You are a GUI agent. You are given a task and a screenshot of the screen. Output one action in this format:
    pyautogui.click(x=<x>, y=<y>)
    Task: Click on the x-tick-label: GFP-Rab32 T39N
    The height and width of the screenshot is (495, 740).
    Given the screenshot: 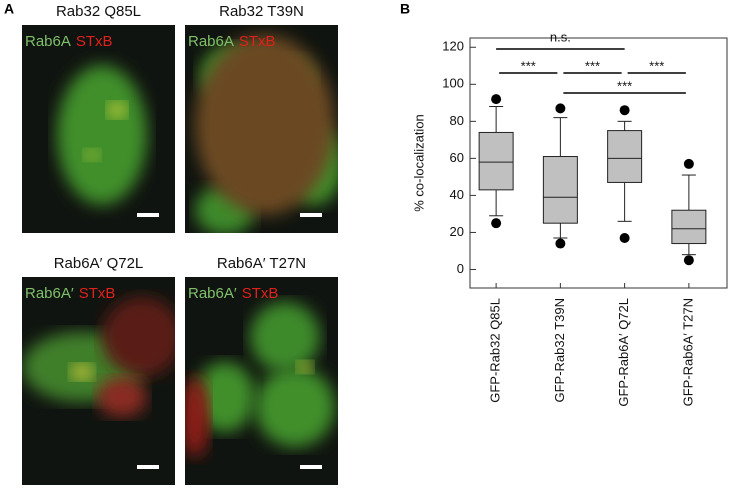 What is the action you would take?
    pyautogui.click(x=559, y=350)
    